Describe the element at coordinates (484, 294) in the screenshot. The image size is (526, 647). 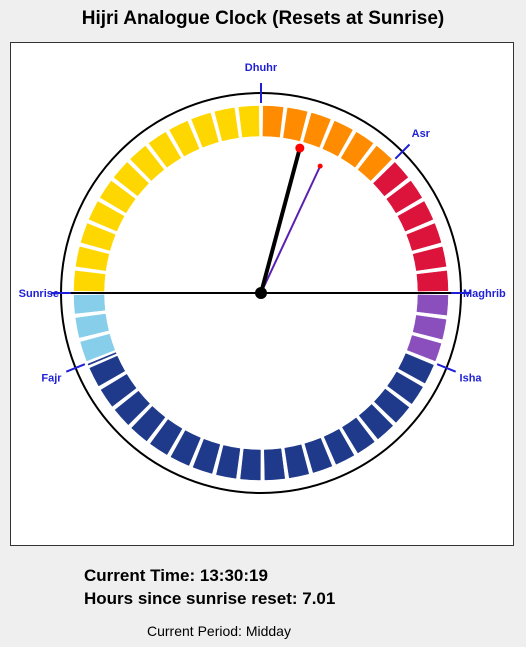
I see `prayer-marker-label: Maghrib` at that location.